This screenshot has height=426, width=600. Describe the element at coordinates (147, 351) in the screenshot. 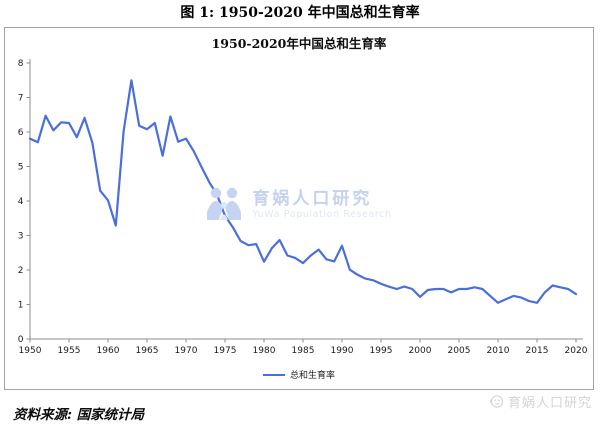

I see `svg-text: 1965` at that location.